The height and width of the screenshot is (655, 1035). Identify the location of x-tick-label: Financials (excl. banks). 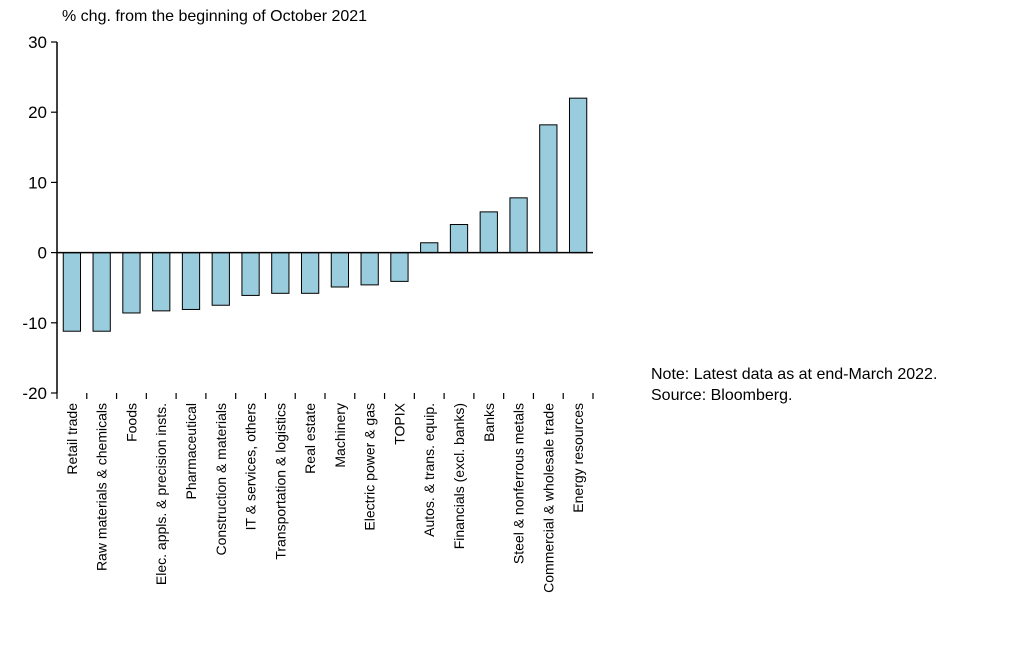
(459, 476).